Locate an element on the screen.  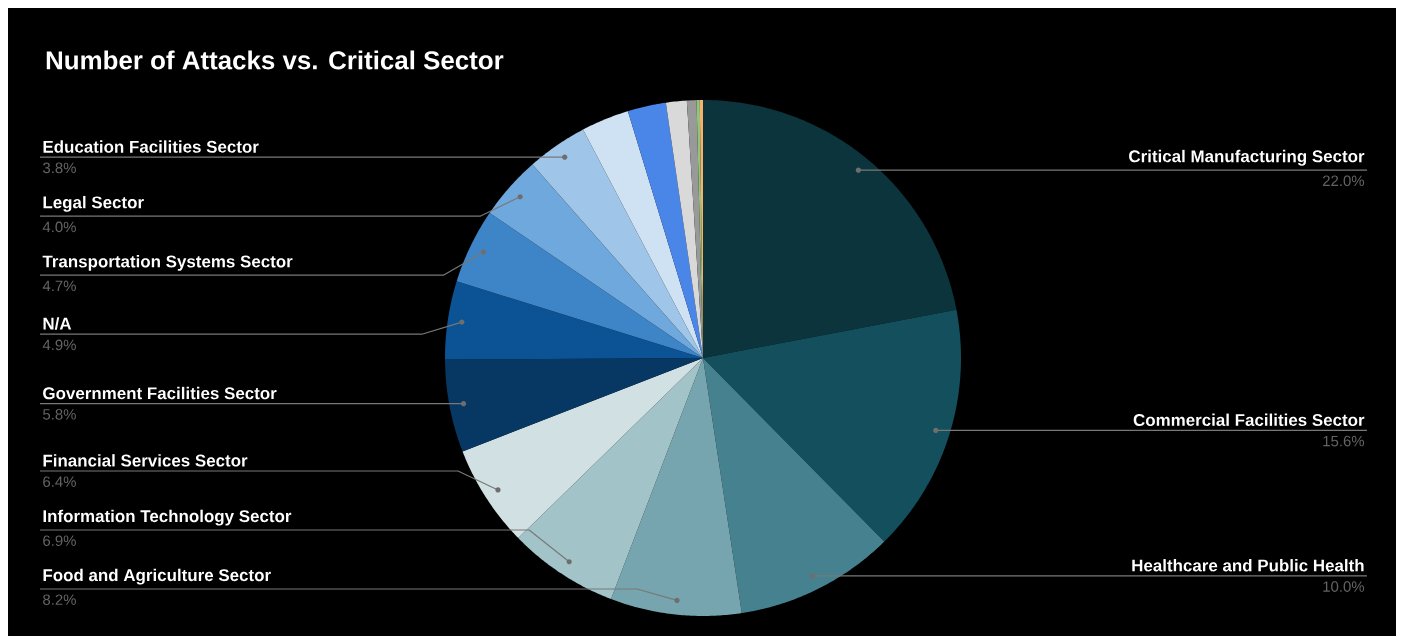
slice-label: Commercial Facilities Sector is located at coordinates (1249, 419).